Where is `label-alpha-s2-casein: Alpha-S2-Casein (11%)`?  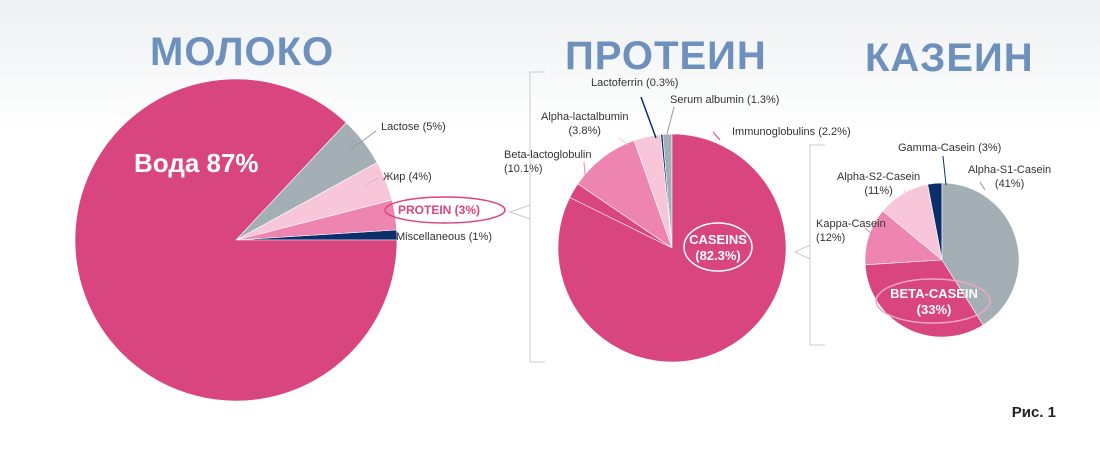
label-alpha-s2-casein: Alpha-S2-Casein (11%) is located at coordinates (878, 184).